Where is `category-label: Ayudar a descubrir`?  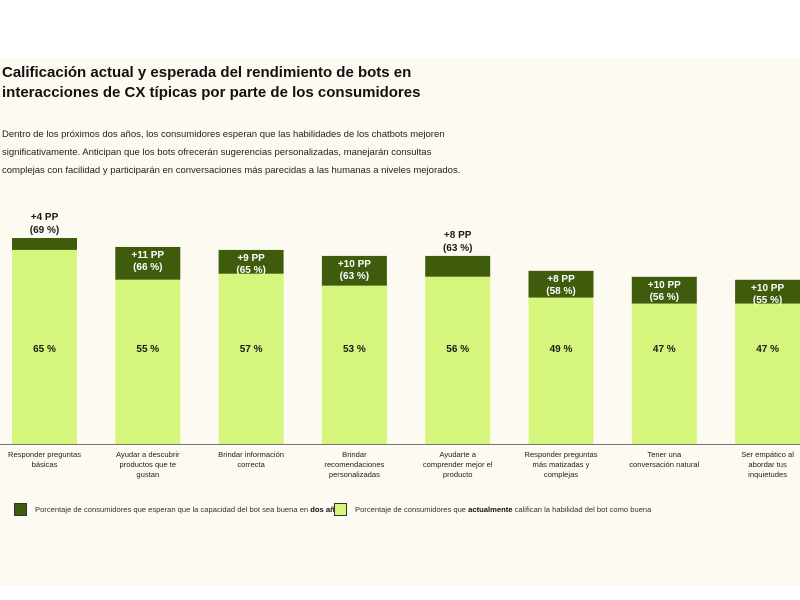 category-label: Ayudar a descubrir is located at coordinates (148, 454).